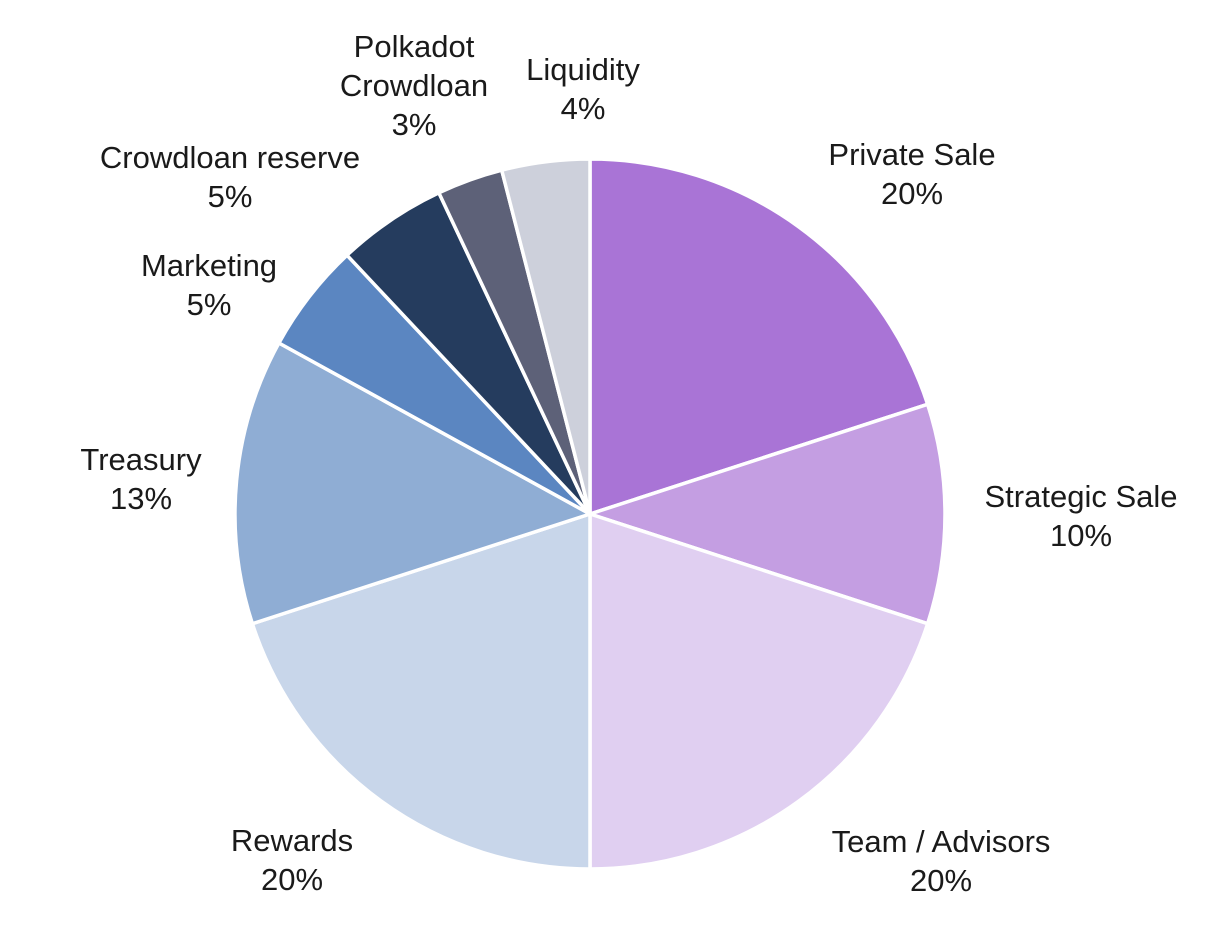 The height and width of the screenshot is (935, 1206). I want to click on slice-name-label: Treasury, so click(141, 459).